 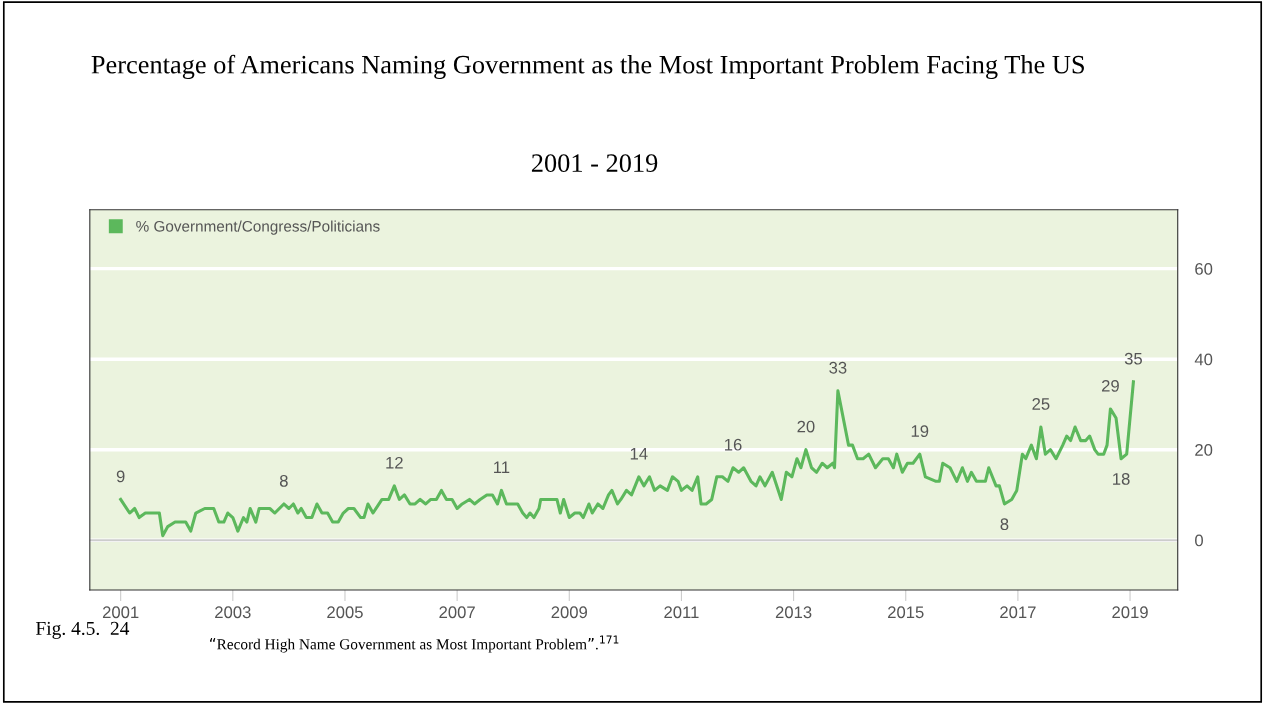 I want to click on legend-label: % Government/Congress/Politicians, so click(x=258, y=227).